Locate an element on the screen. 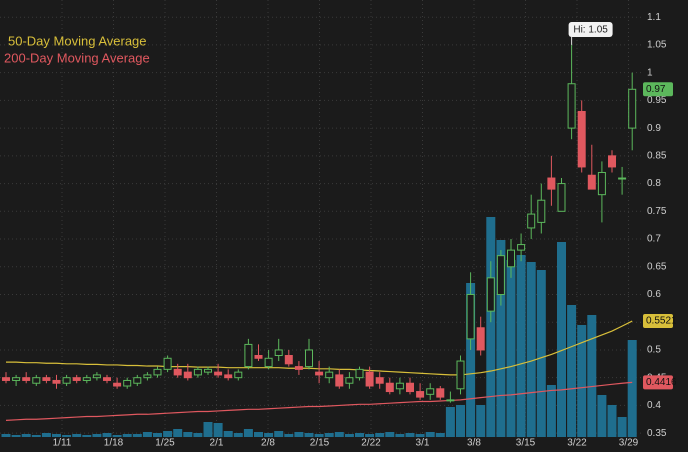 Image resolution: width=688 pixels, height=452 pixels. x-tick-label: 1/11 is located at coordinates (62, 443).